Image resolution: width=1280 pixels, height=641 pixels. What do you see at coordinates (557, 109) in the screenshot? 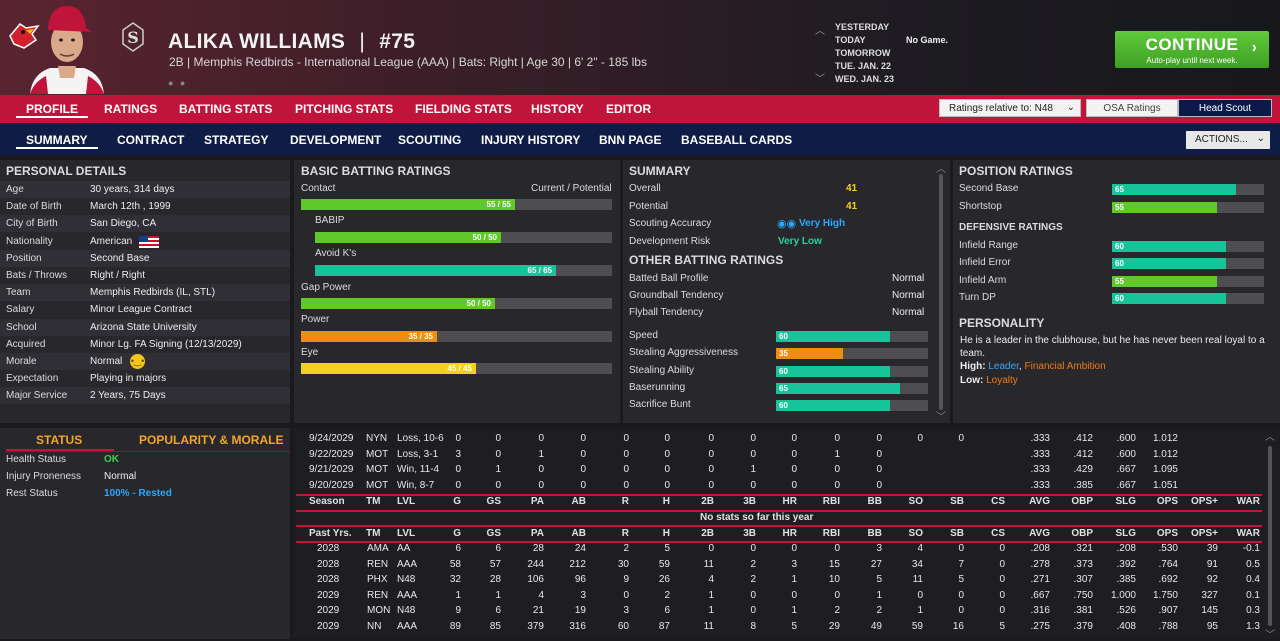
I see `tab-history: HISTORY` at bounding box center [557, 109].